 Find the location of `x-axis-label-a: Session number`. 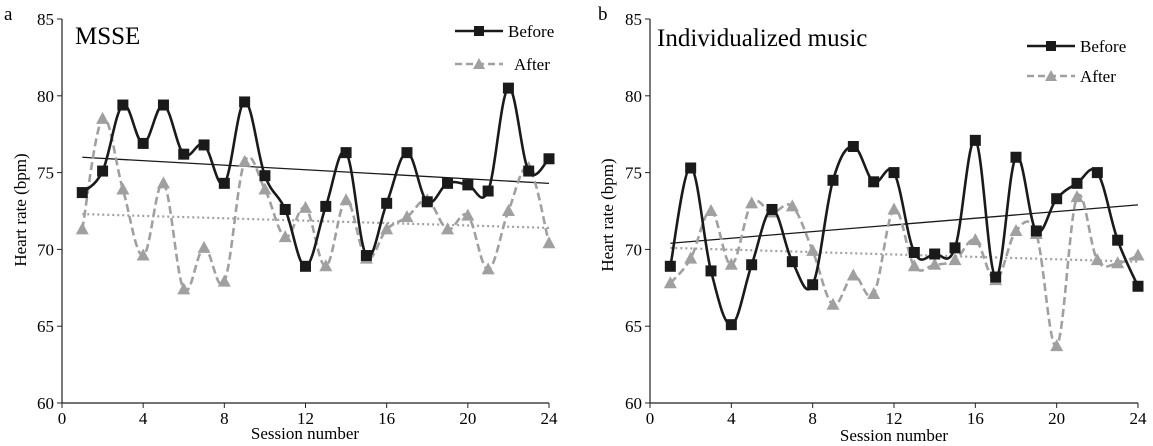

x-axis-label-a: Session number is located at coordinates (305, 433).